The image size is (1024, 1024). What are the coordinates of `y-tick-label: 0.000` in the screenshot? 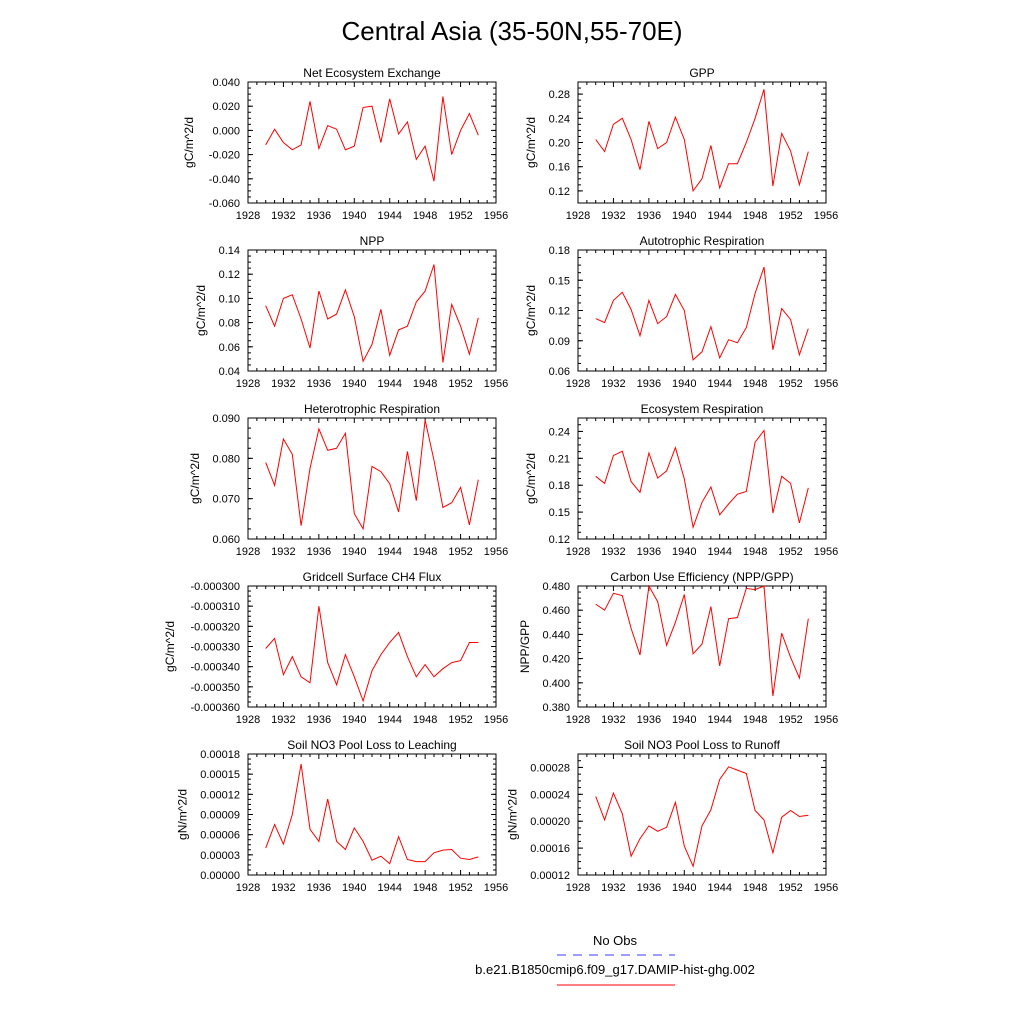 It's located at (226, 131).